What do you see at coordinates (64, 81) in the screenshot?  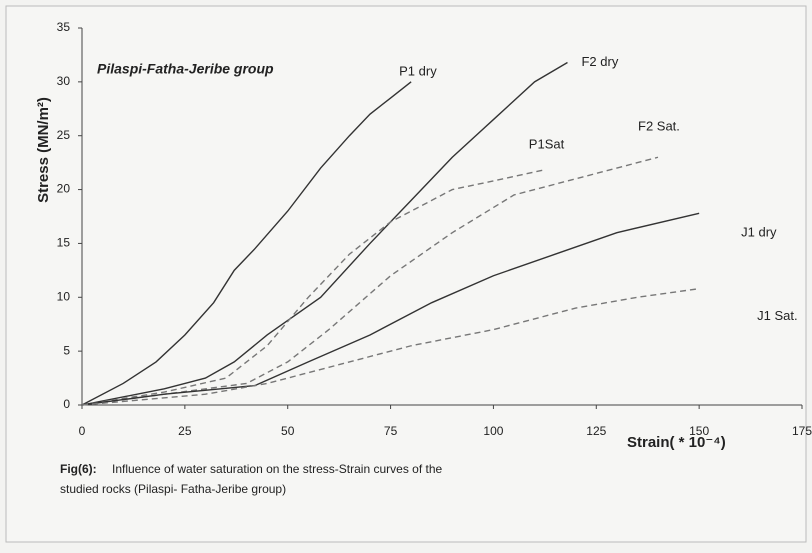 I see `y-tick-label: 30` at bounding box center [64, 81].